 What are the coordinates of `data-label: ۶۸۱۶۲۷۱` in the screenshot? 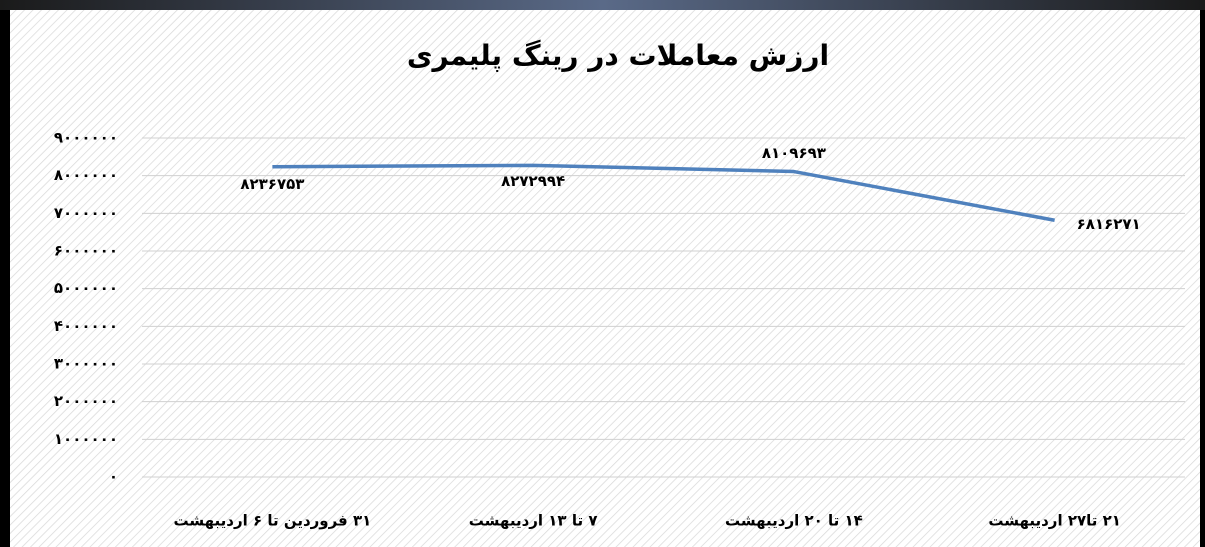 It's located at (1109, 224).